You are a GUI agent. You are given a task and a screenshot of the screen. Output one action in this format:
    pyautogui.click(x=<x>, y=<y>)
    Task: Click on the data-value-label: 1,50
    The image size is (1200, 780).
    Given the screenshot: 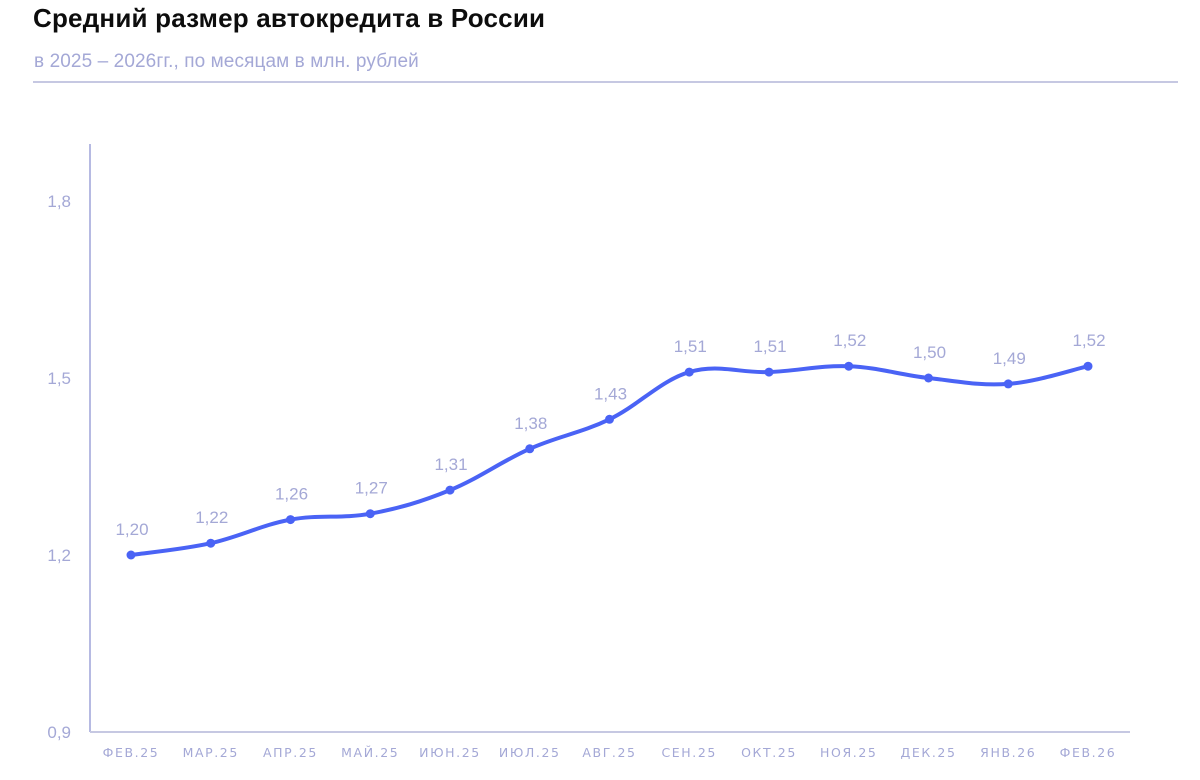 What is the action you would take?
    pyautogui.click(x=929, y=352)
    